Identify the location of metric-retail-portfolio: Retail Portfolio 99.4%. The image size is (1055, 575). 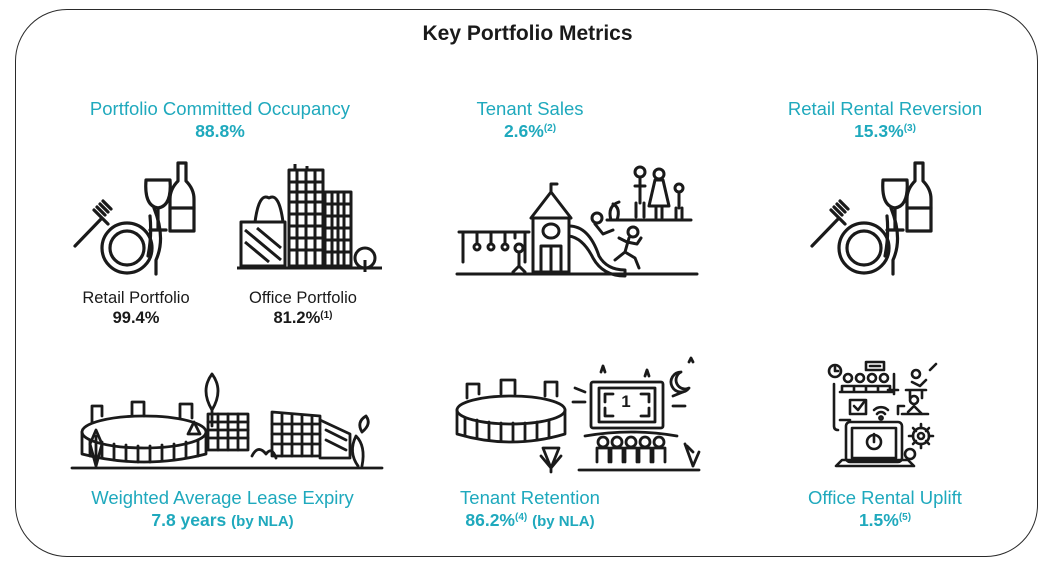
(136, 308).